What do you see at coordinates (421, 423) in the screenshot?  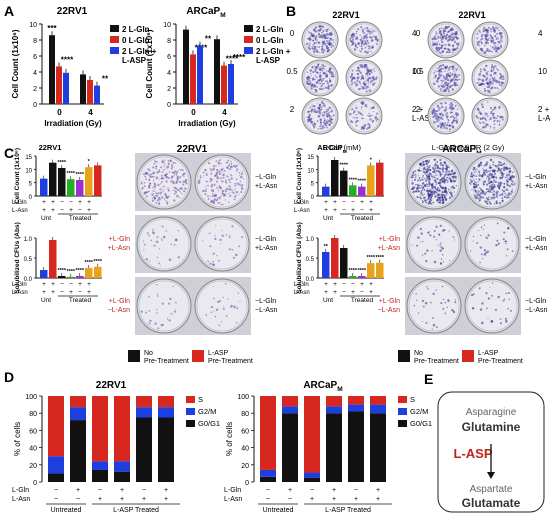 I see `legend-label: G0/G1` at bounding box center [421, 423].